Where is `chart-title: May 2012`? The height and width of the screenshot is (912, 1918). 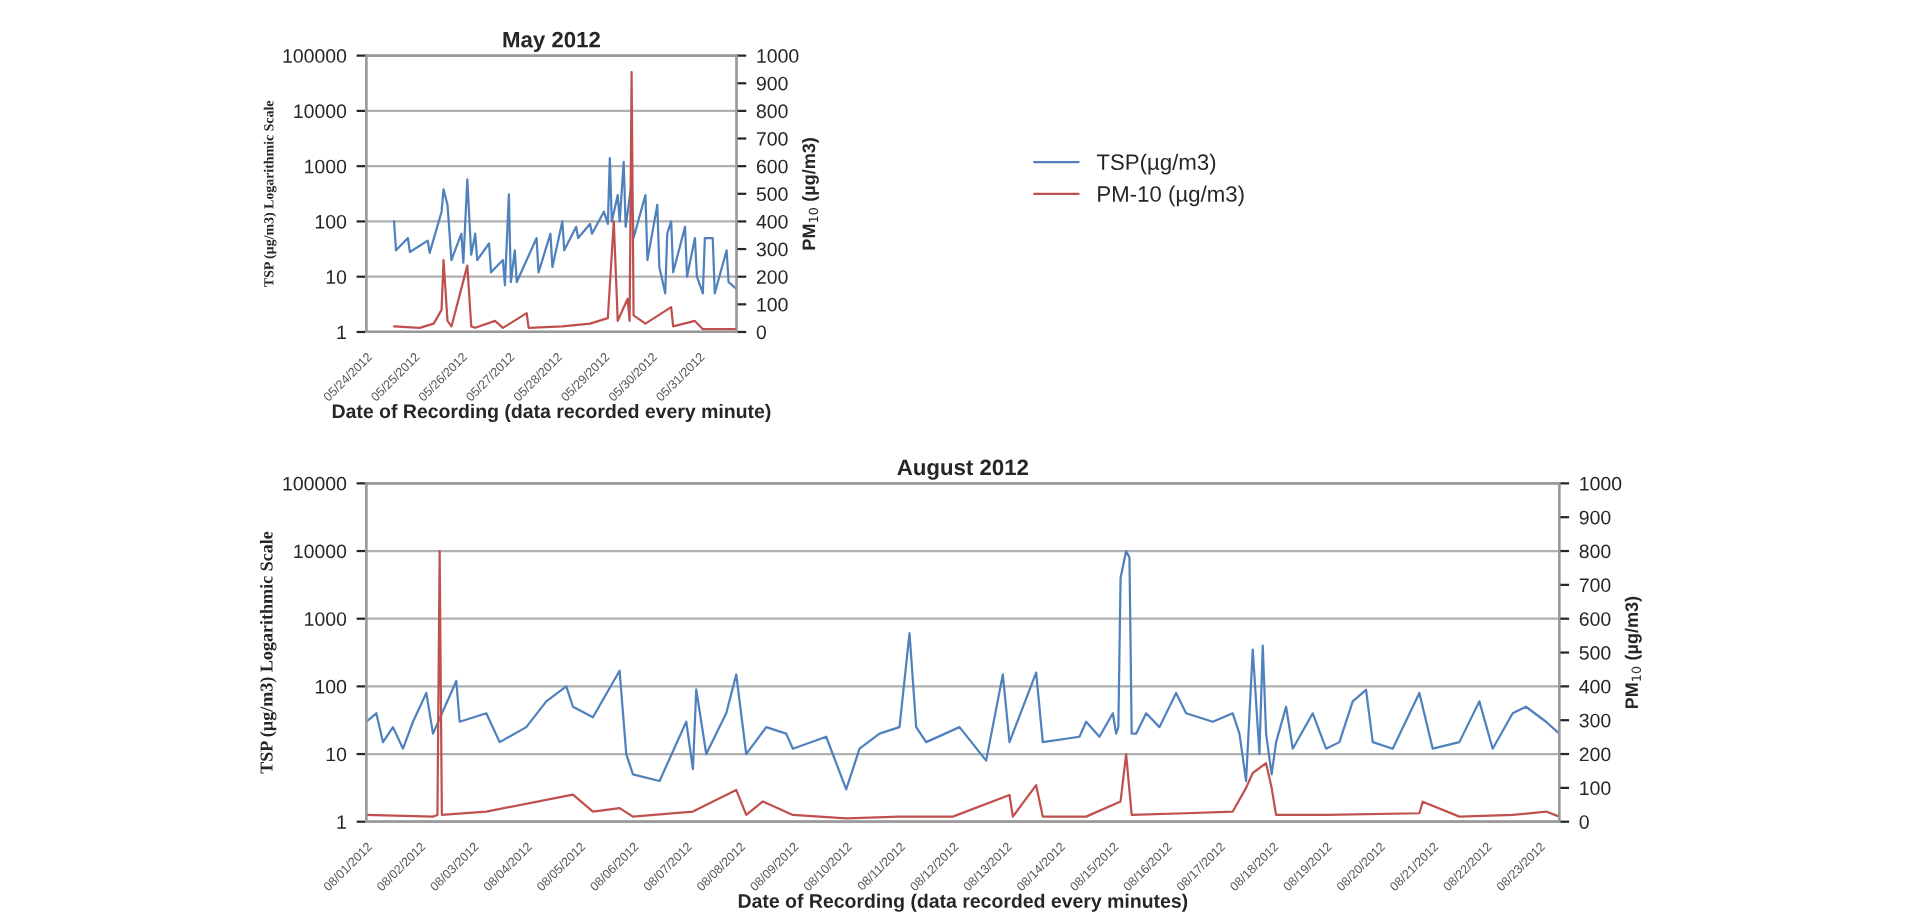 chart-title: May 2012 is located at coordinates (551, 41).